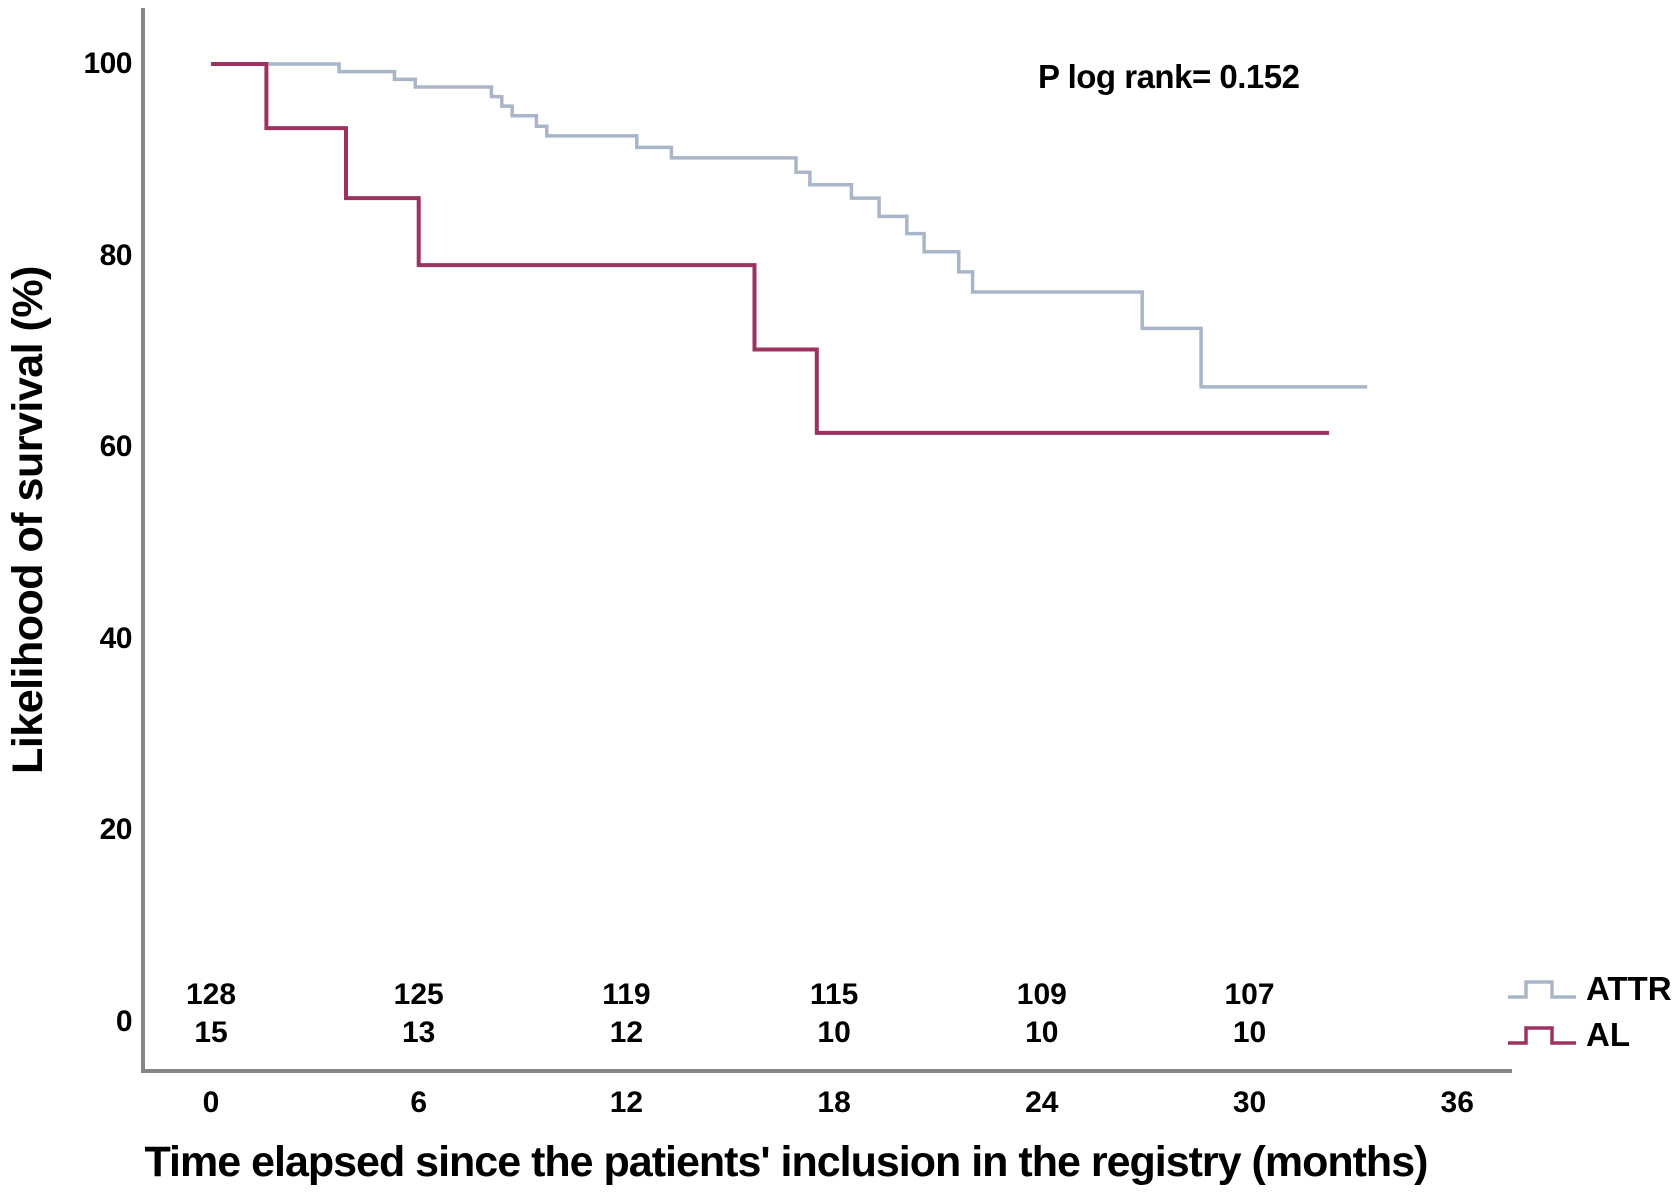 The image size is (1677, 1196). What do you see at coordinates (418, 994) in the screenshot?
I see `at-risk-attr-m6: 125` at bounding box center [418, 994].